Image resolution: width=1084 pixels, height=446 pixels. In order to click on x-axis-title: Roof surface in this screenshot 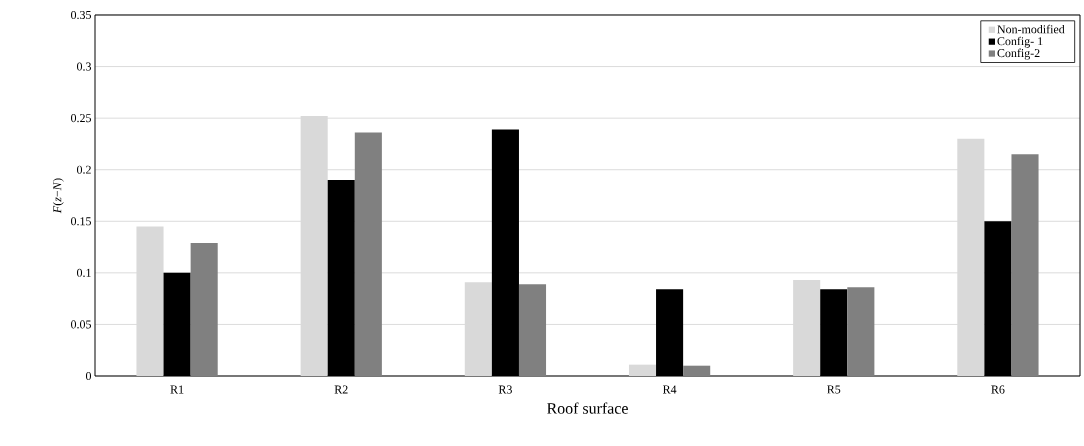, I will do `click(587, 408)`.